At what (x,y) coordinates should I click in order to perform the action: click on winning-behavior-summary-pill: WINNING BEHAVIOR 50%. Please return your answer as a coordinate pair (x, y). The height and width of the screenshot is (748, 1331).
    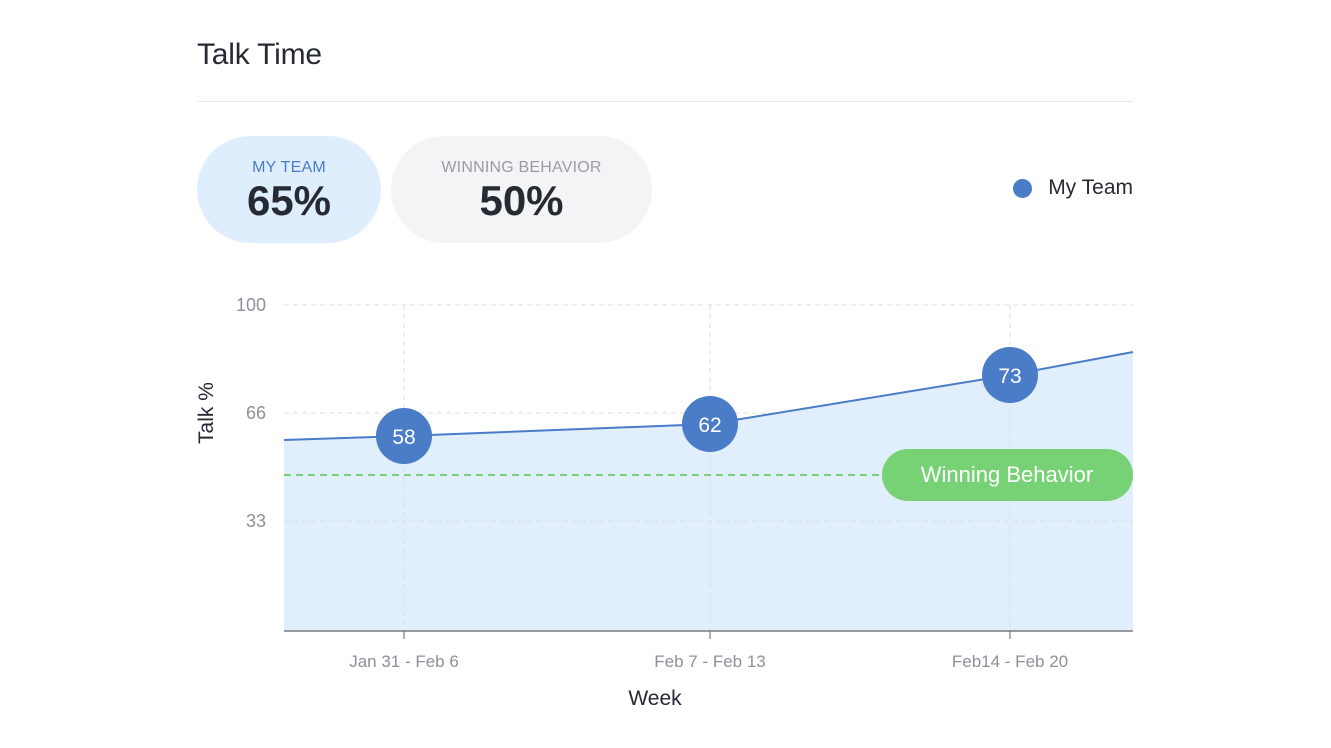
    Looking at the image, I should click on (521, 189).